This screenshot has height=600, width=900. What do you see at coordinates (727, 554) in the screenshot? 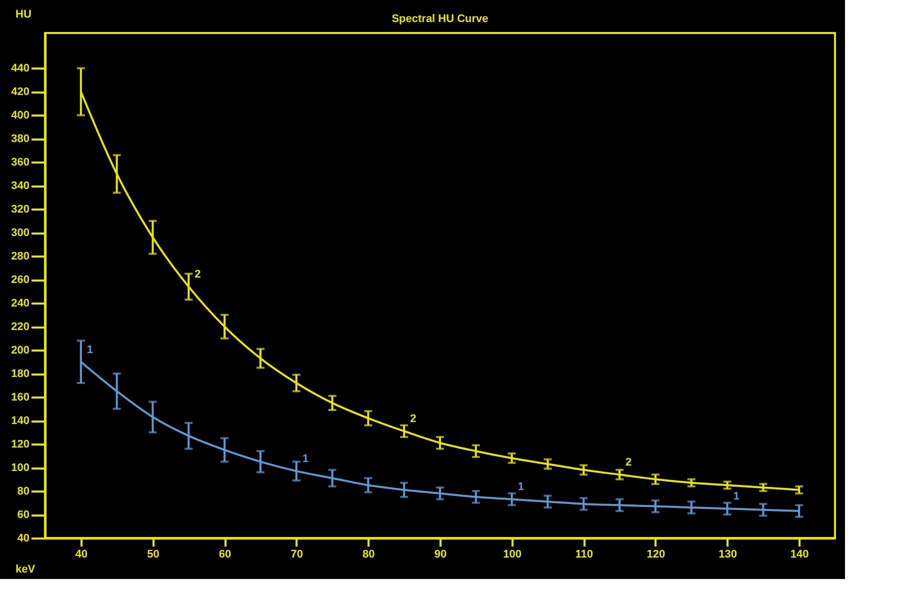
I see `x-tick-label: 130` at bounding box center [727, 554].